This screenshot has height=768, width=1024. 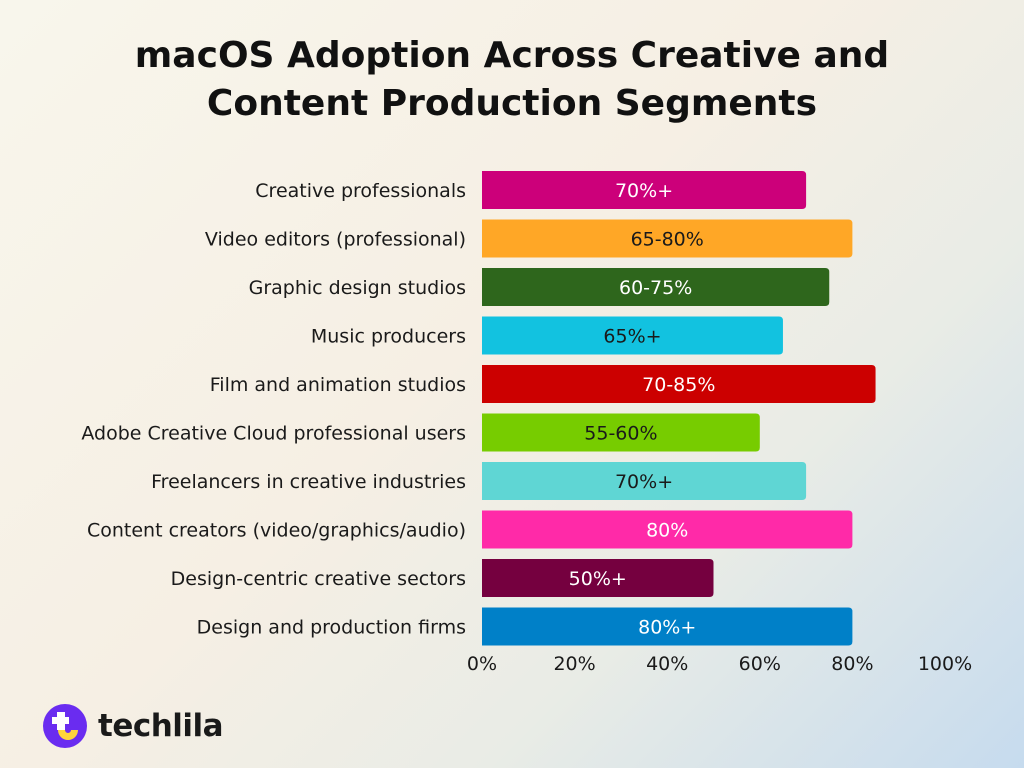 I want to click on category-label: Adobe Creative Cloud professional users, so click(x=273, y=434).